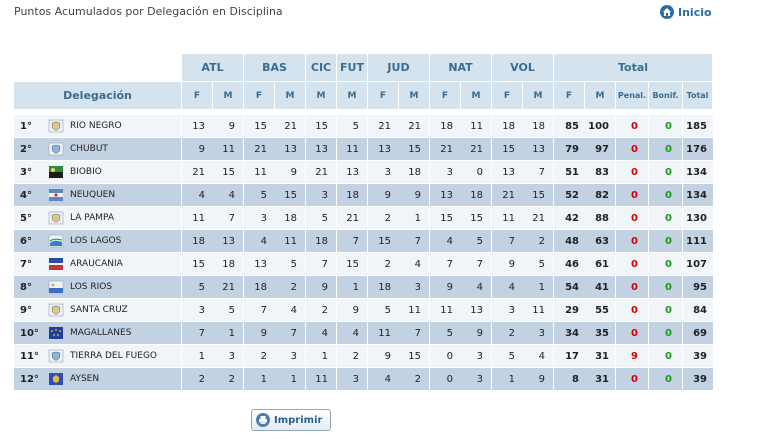  What do you see at coordinates (461, 68) in the screenshot?
I see `discipline-header: NAT` at bounding box center [461, 68].